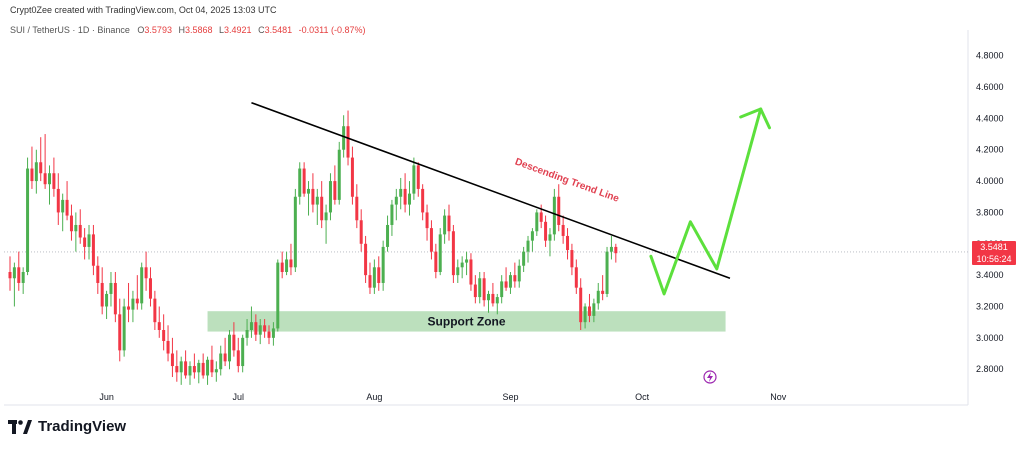 Image resolution: width=1024 pixels, height=449 pixels. What do you see at coordinates (70, 30) in the screenshot?
I see `symbol-name: SUI / TetherUS · 1D · Binance` at bounding box center [70, 30].